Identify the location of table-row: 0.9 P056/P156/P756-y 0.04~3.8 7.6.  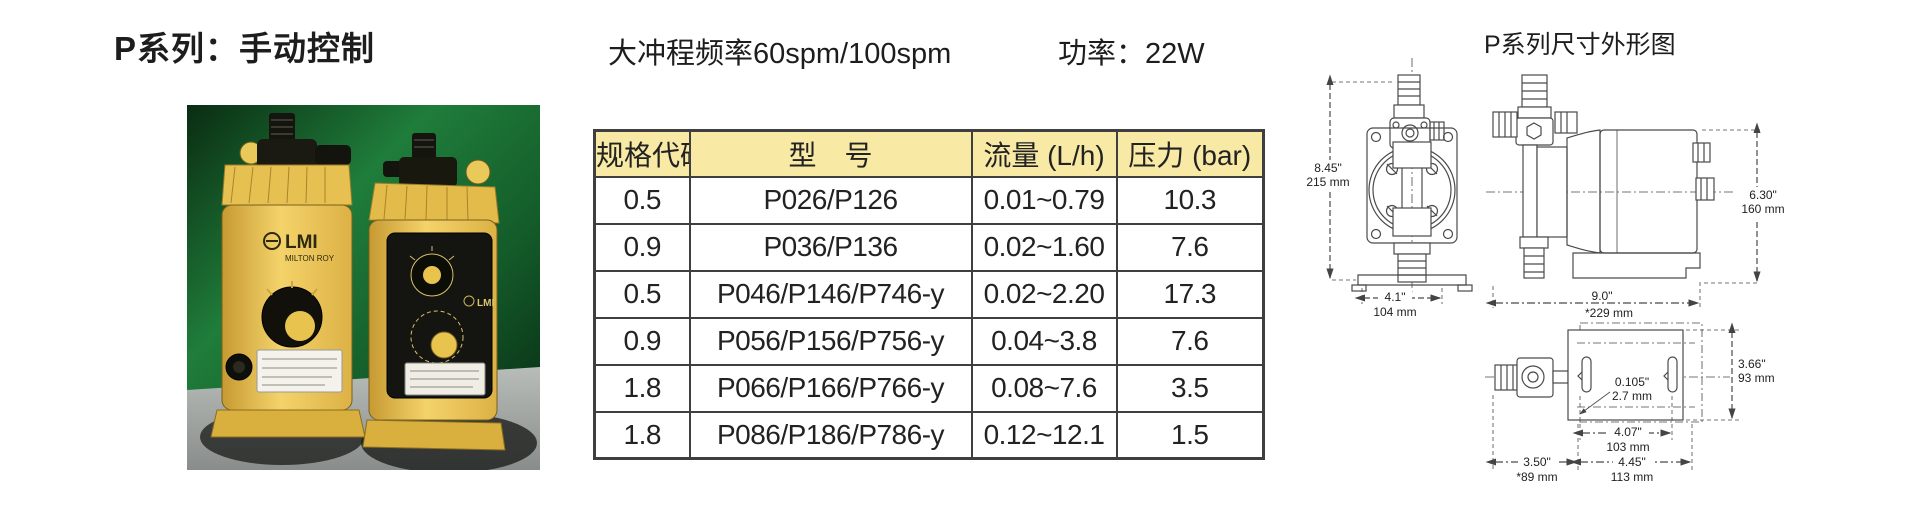
(929, 341).